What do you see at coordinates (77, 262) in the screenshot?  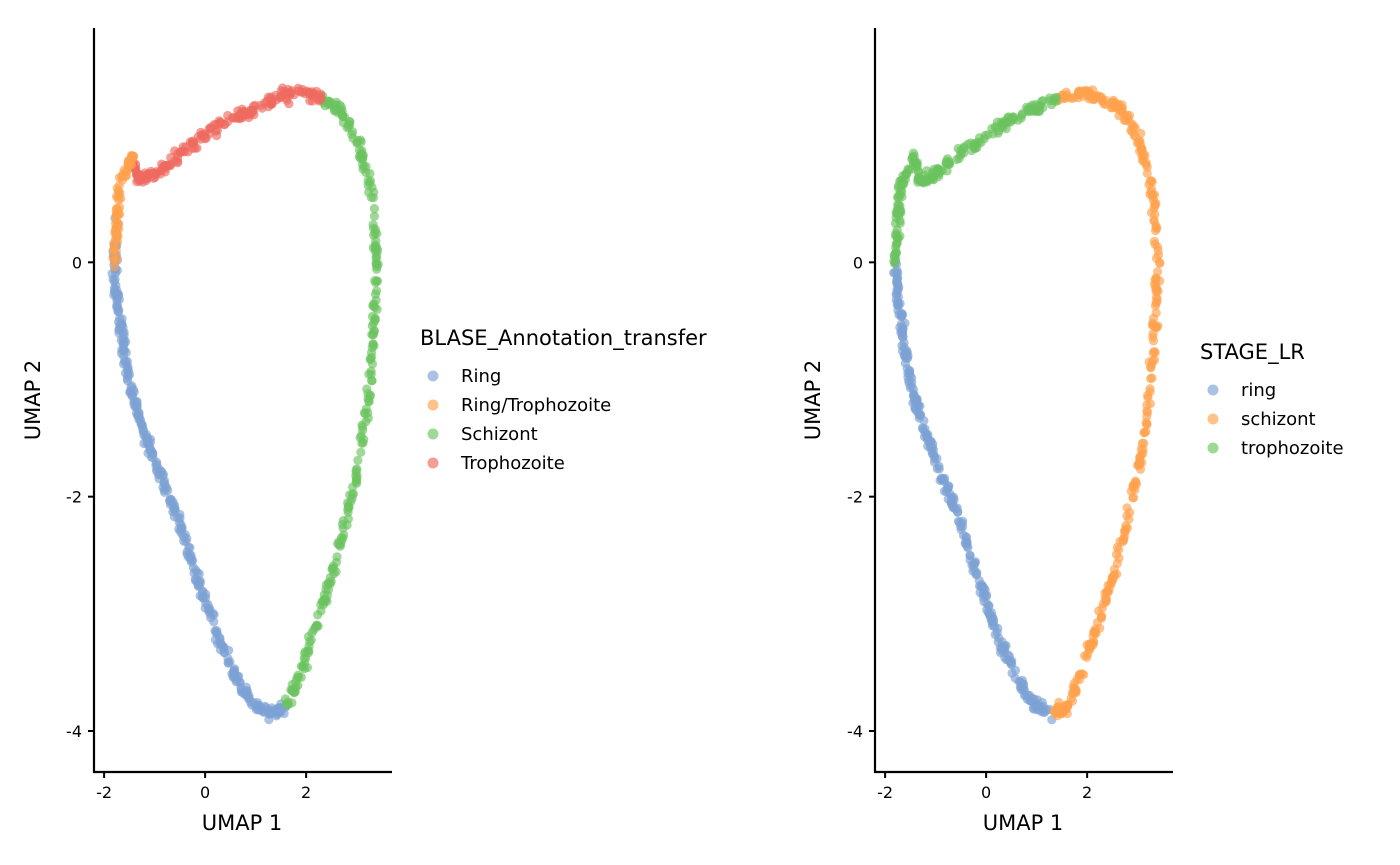 I see `y-tick-label: 0` at bounding box center [77, 262].